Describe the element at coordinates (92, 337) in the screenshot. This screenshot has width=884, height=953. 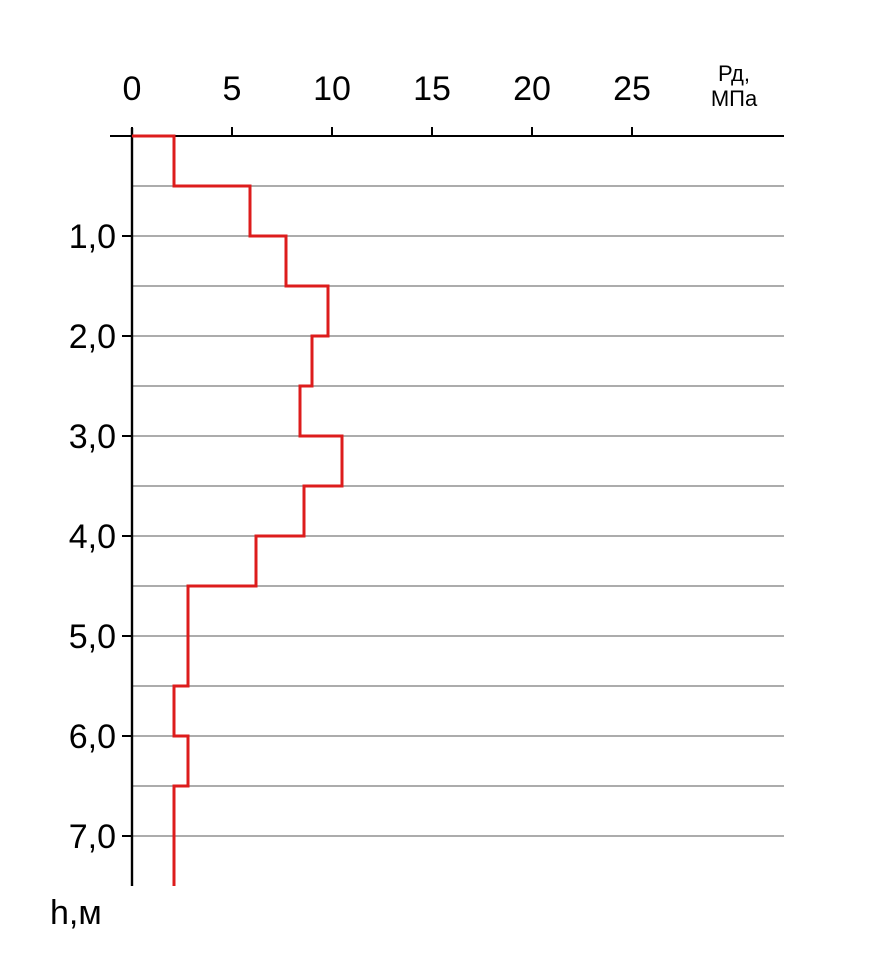
I see `y-tick-label: 2,0` at that location.